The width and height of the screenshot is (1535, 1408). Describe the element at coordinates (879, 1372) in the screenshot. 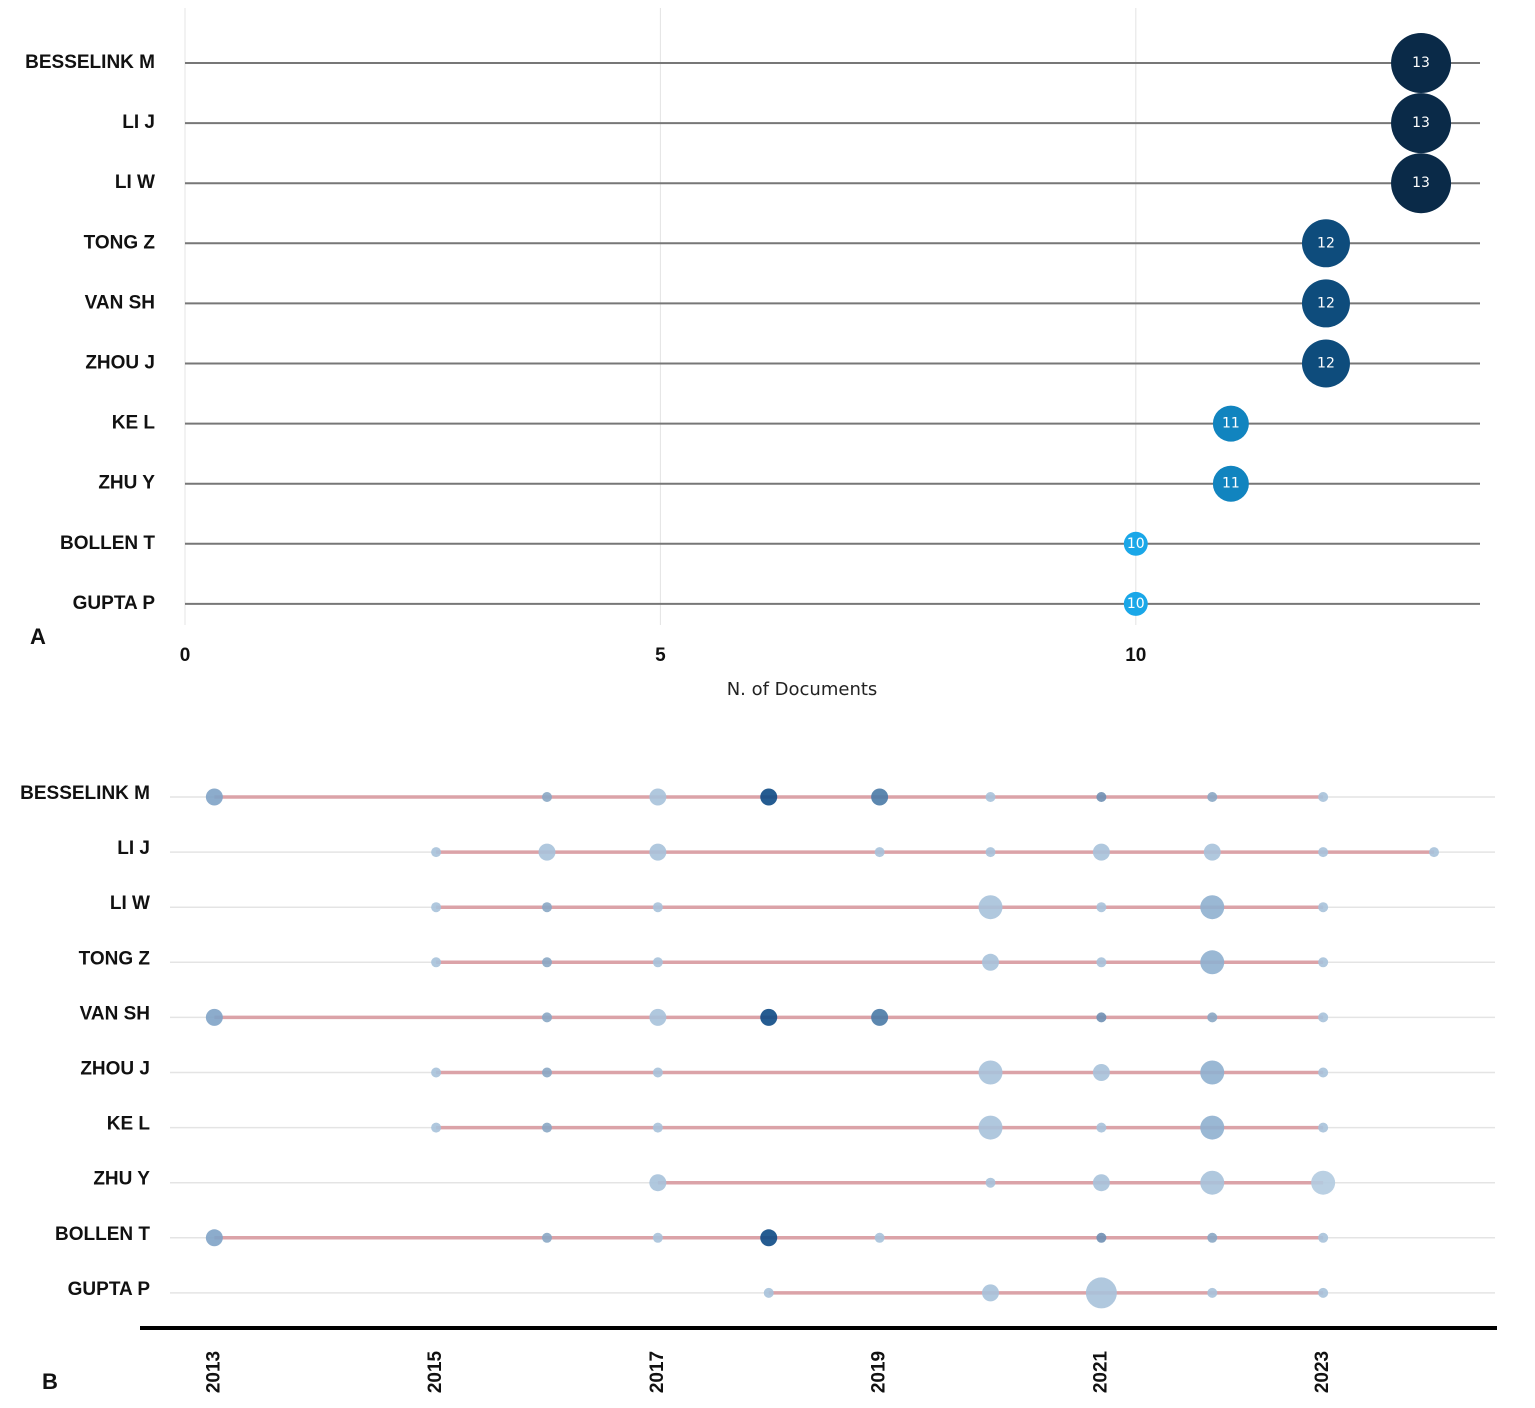

I see `x-tick-label: 2019` at that location.